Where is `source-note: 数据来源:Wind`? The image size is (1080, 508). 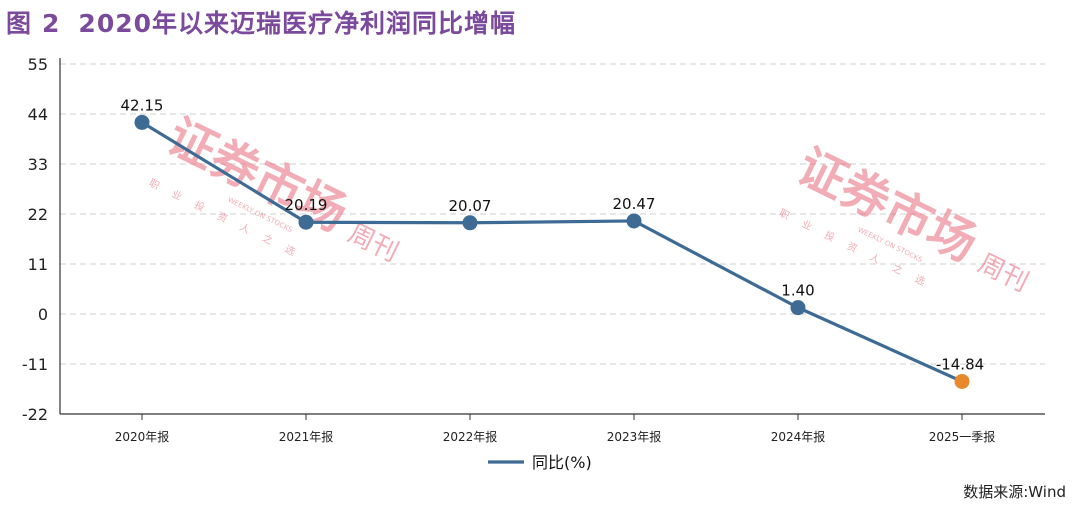
source-note: 数据来源:Wind is located at coordinates (1014, 492).